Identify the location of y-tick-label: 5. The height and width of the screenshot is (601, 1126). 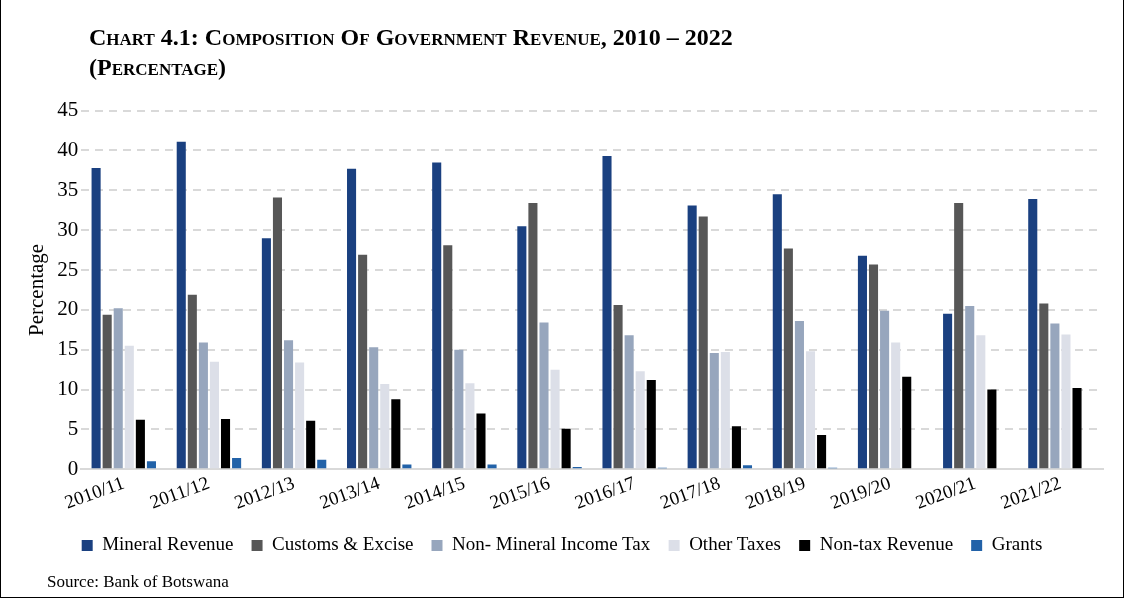
(73, 427).